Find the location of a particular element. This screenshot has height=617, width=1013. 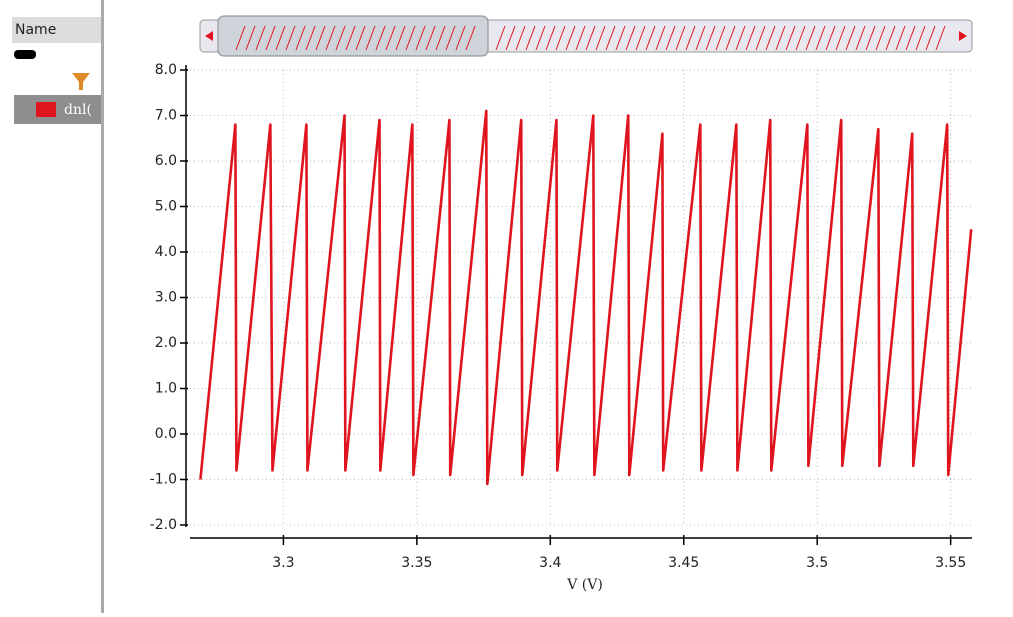

legend-item is located at coordinates (58, 109).